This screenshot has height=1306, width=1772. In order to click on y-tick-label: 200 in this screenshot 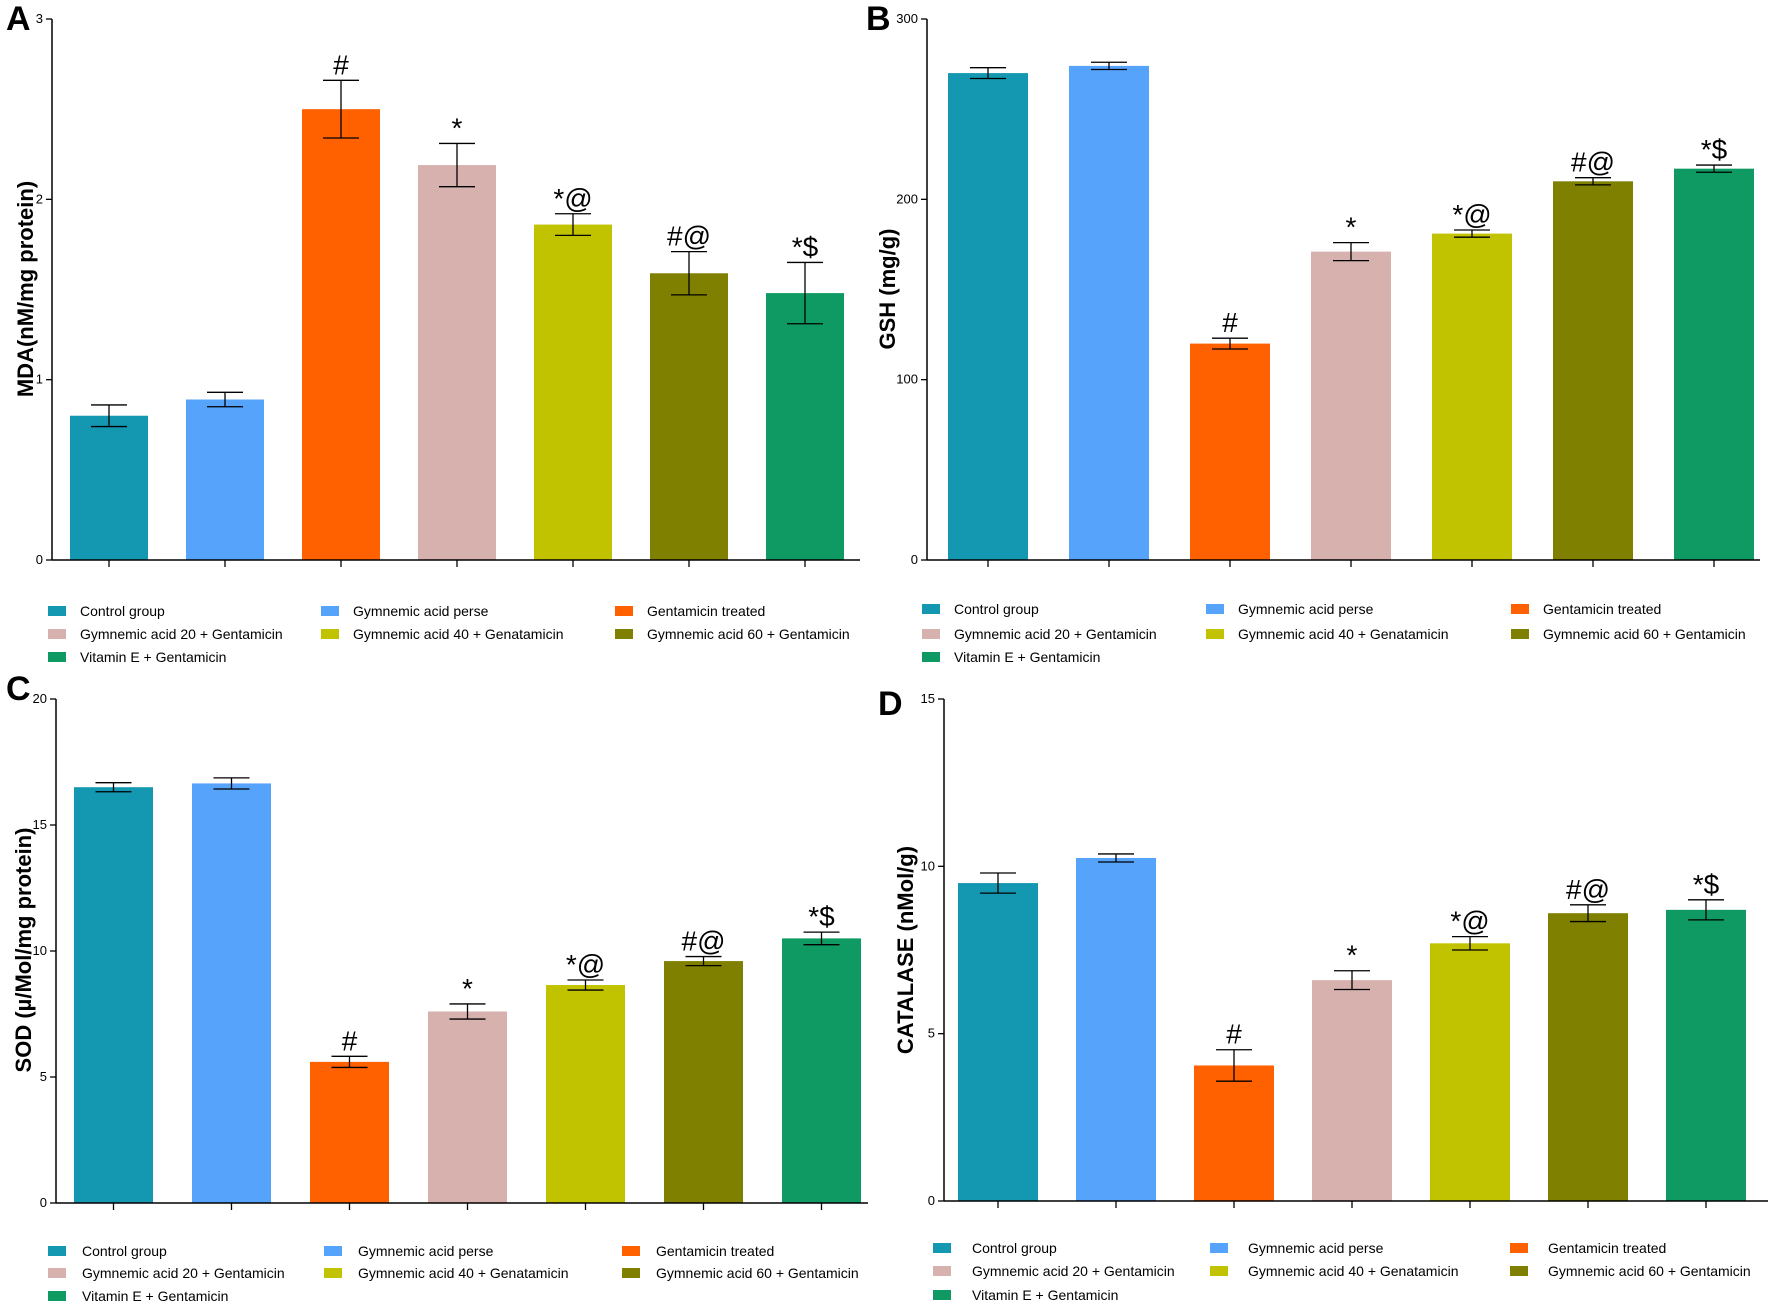, I will do `click(907, 198)`.